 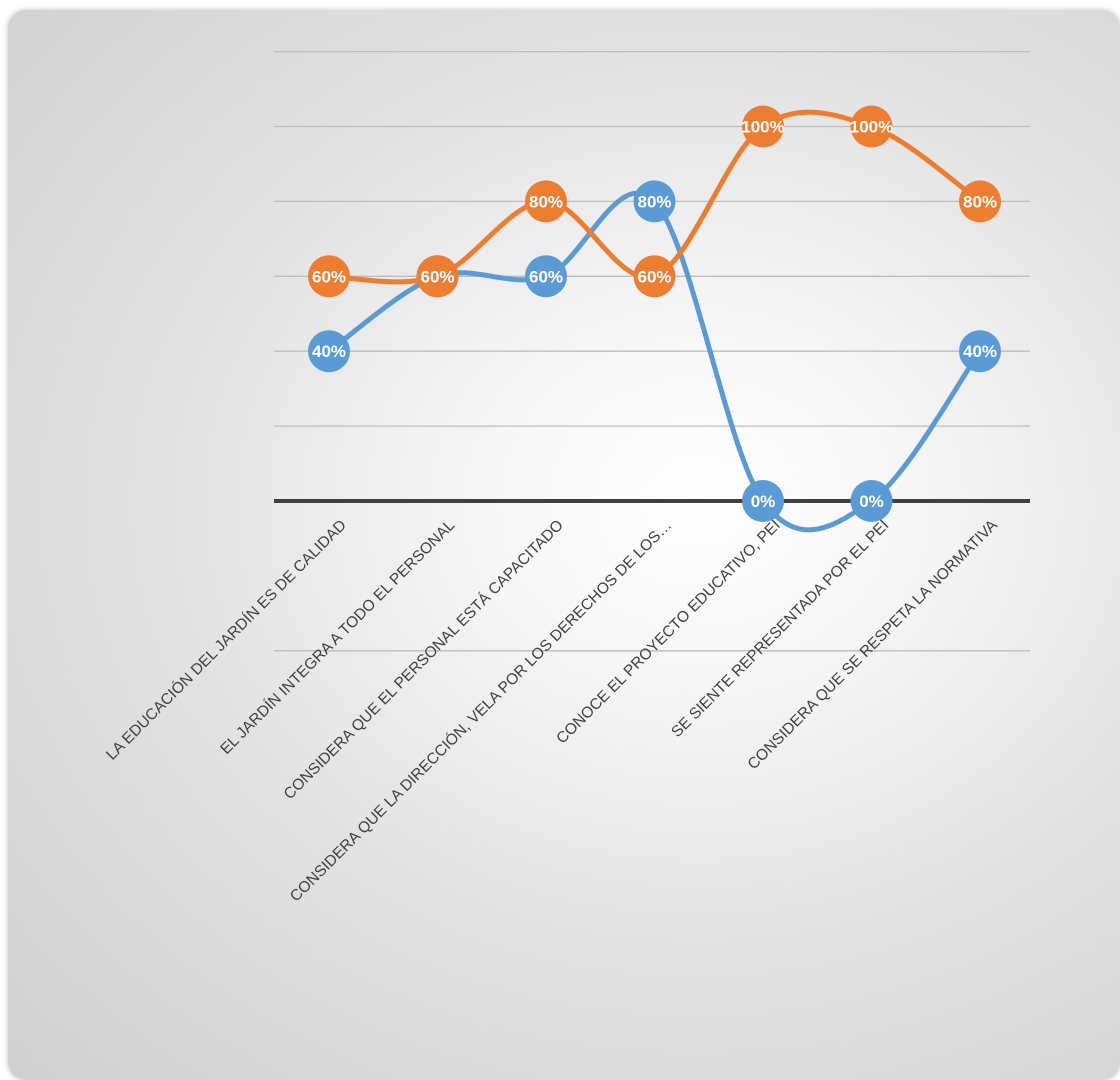 I want to click on category-label: LA EDUCACIÓN DEL JARDÍN ES DE CALIDAD, so click(x=226, y=640).